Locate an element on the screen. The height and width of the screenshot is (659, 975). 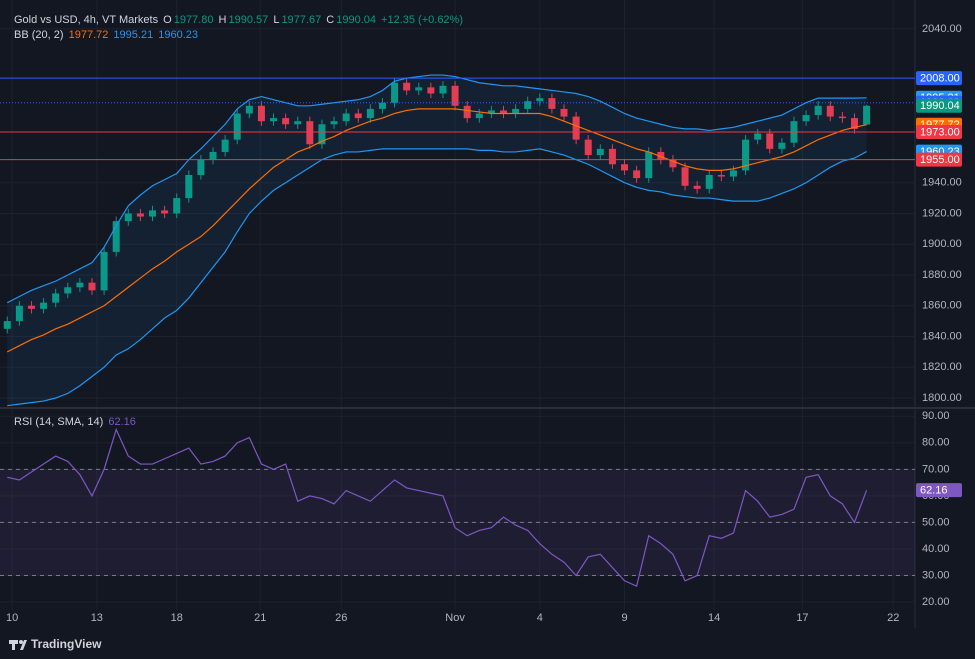
symbol: Gold vs USD, 4h, VT Markets is located at coordinates (86, 20).